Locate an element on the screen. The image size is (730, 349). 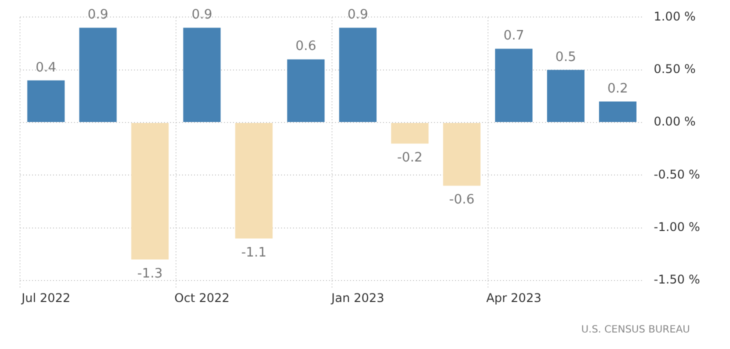
x-tick-label: Oct 2022 is located at coordinates (202, 297).